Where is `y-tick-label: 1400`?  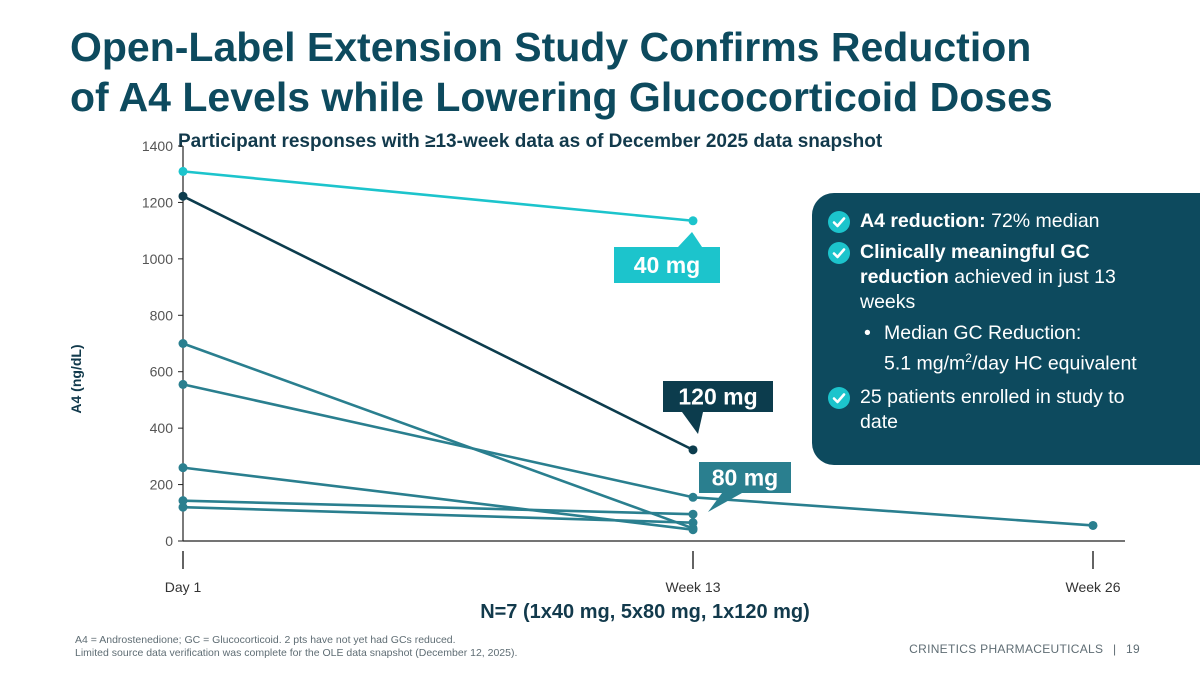
y-tick-label: 1400 is located at coordinates (157, 146).